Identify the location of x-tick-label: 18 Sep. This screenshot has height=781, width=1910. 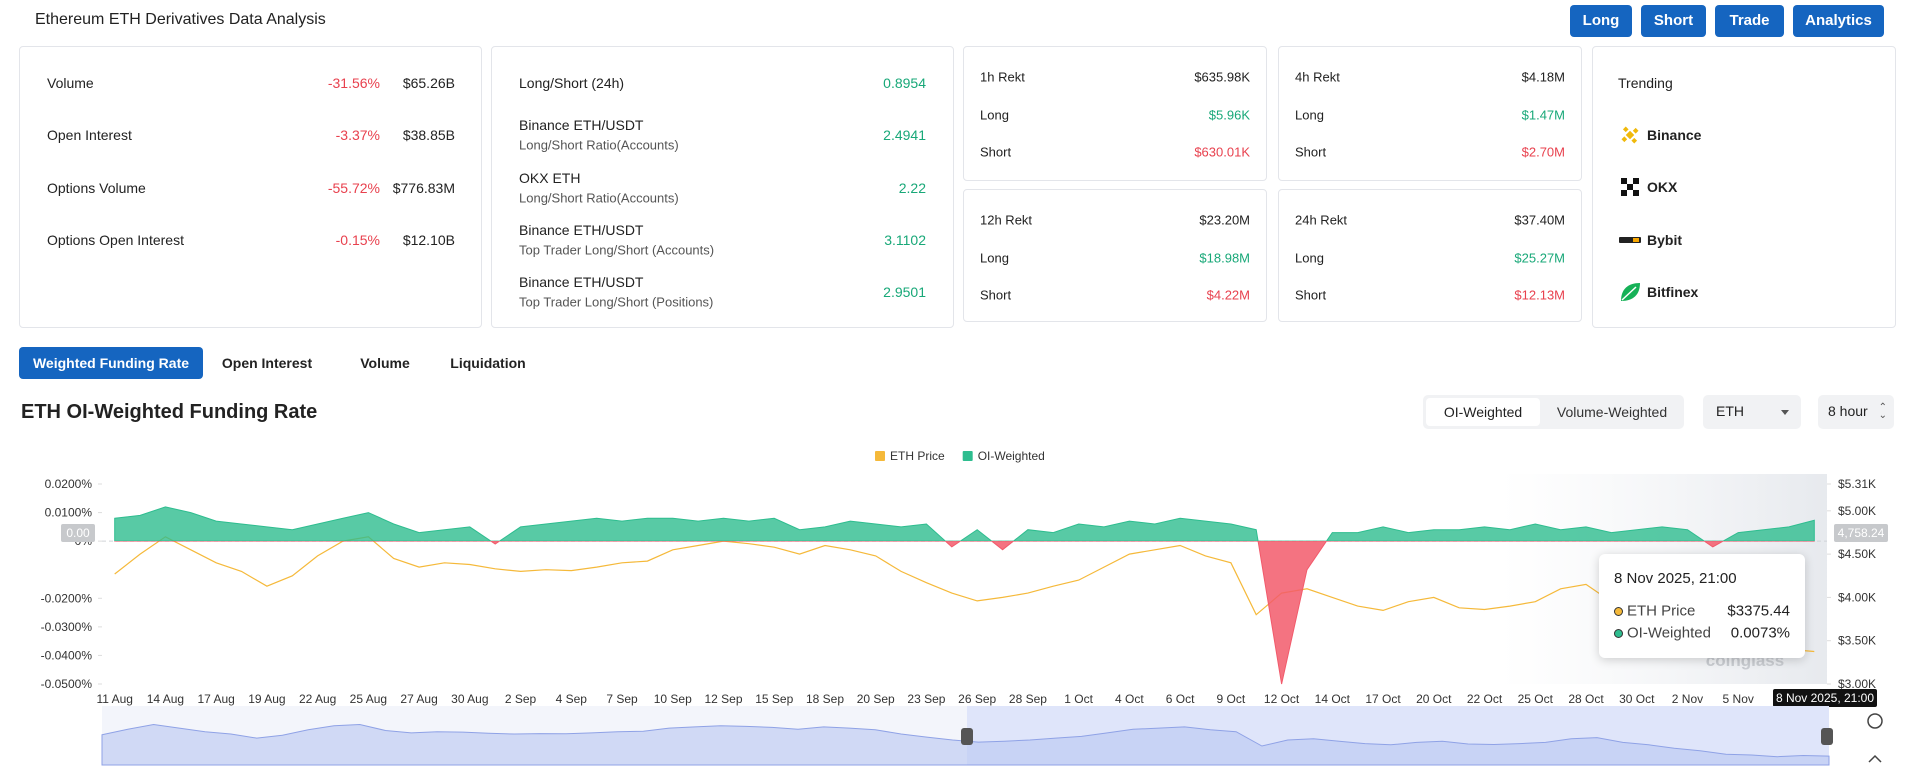
(825, 699).